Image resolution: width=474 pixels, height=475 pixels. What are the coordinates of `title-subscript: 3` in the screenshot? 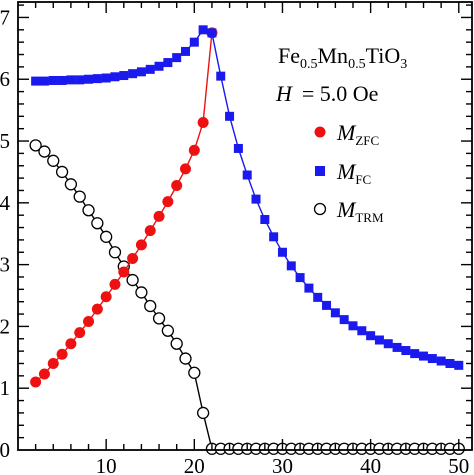 It's located at (403, 64).